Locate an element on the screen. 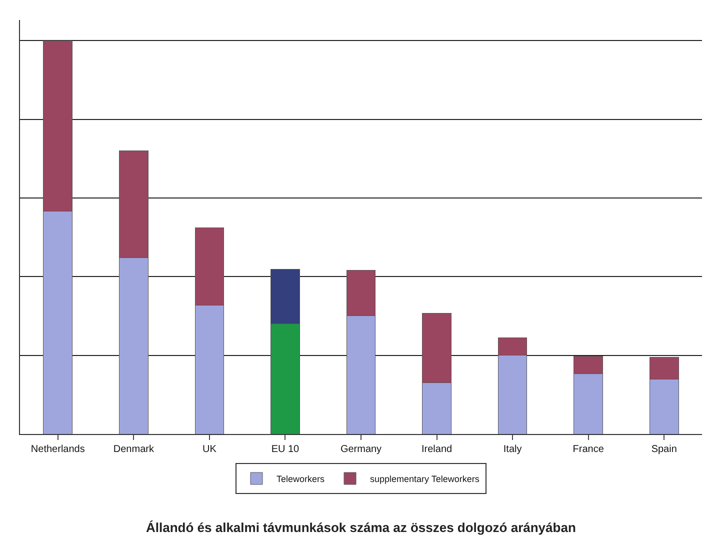 The image size is (722, 544). x-tick-label: Denmark is located at coordinates (134, 449).